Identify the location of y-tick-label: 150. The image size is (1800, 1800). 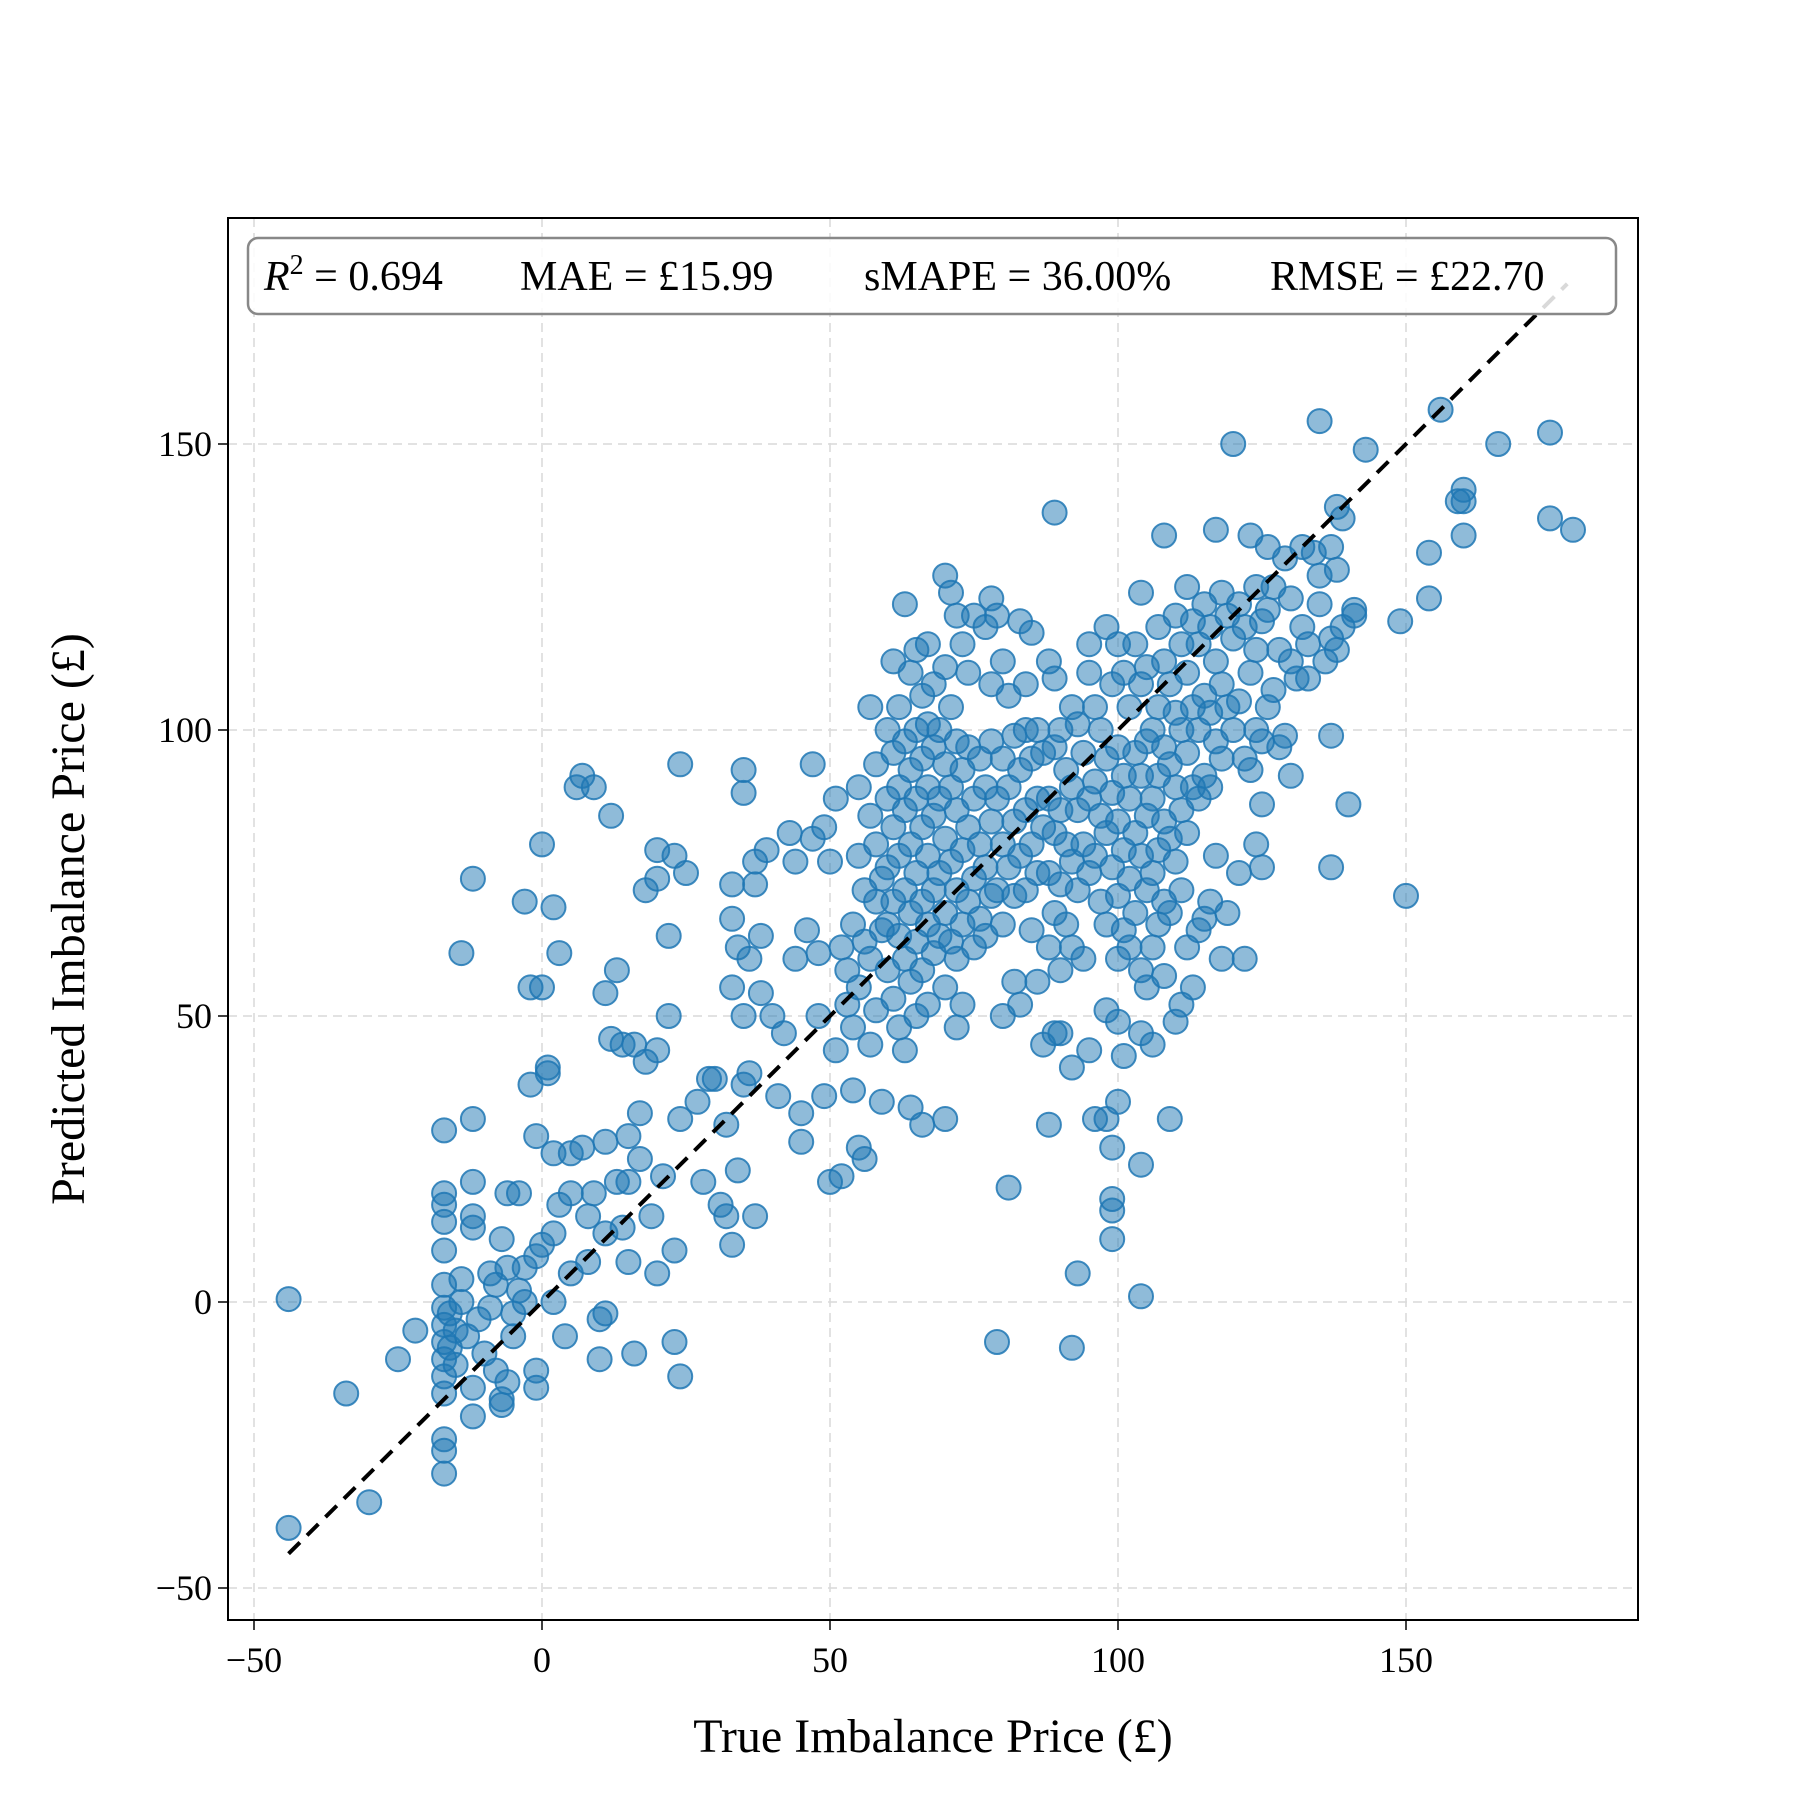
(185, 444).